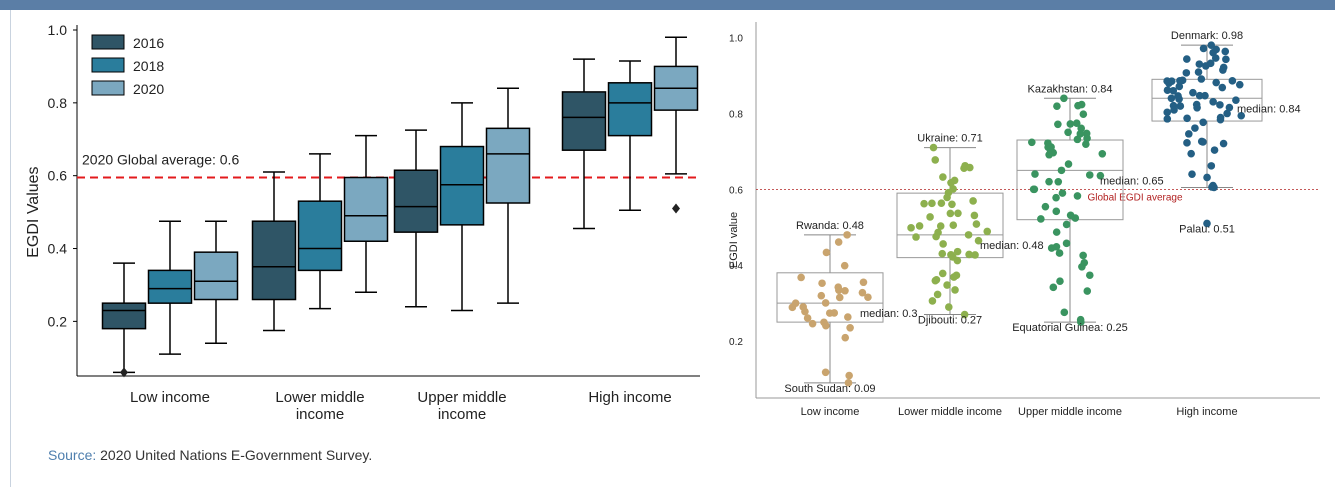 This screenshot has width=1335, height=487. Describe the element at coordinates (108, 88) in the screenshot. I see `legend-swatch-2020` at that location.